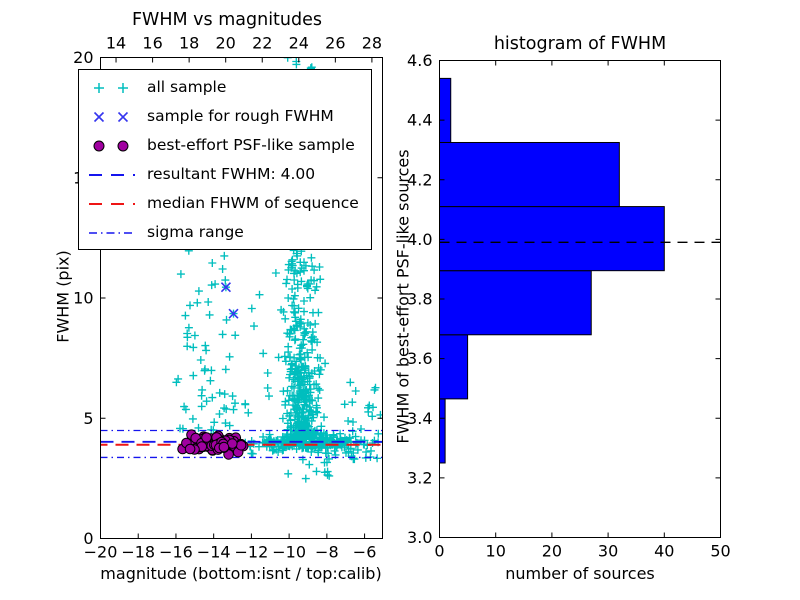 This screenshot has width=800, height=600. Describe the element at coordinates (112, 232) in the screenshot. I see `legend-marker-dashdot-line` at that location.